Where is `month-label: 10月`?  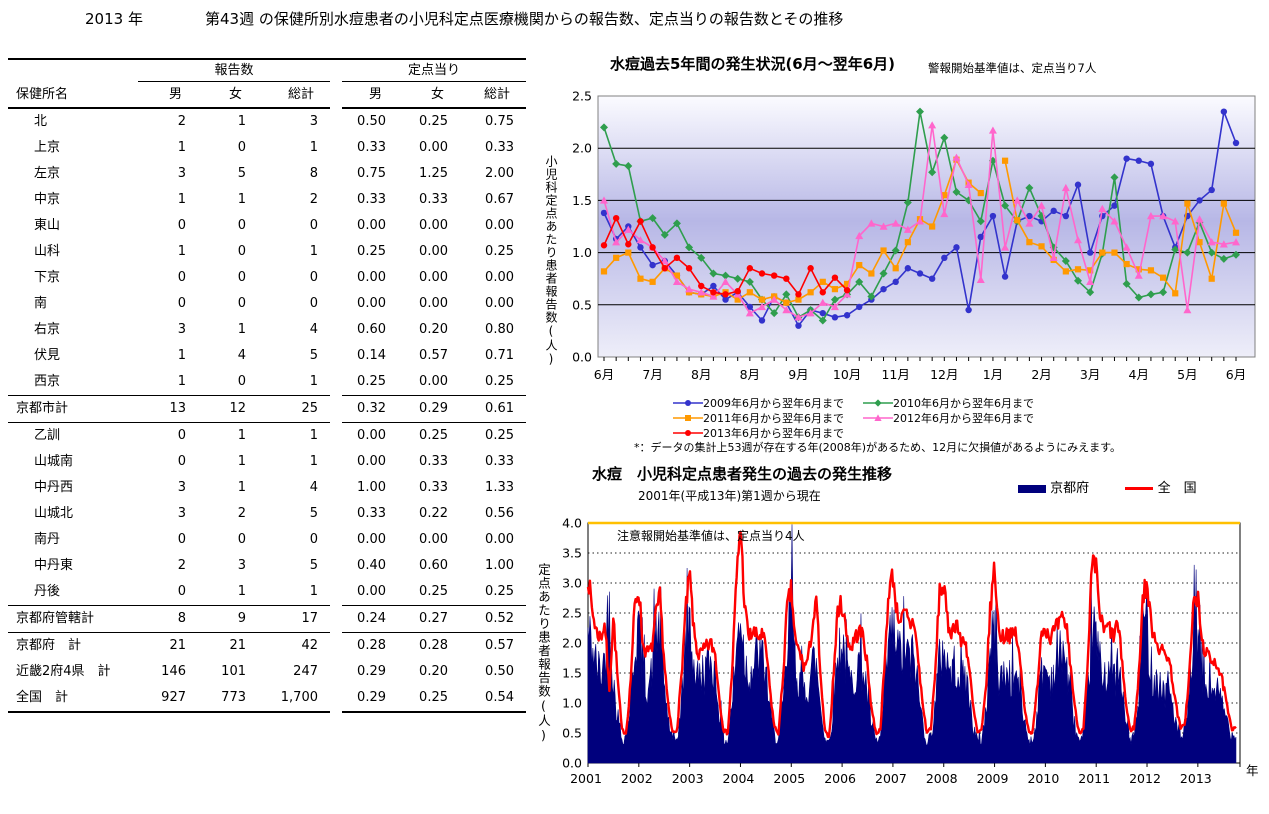 month-label: 10月 is located at coordinates (847, 374).